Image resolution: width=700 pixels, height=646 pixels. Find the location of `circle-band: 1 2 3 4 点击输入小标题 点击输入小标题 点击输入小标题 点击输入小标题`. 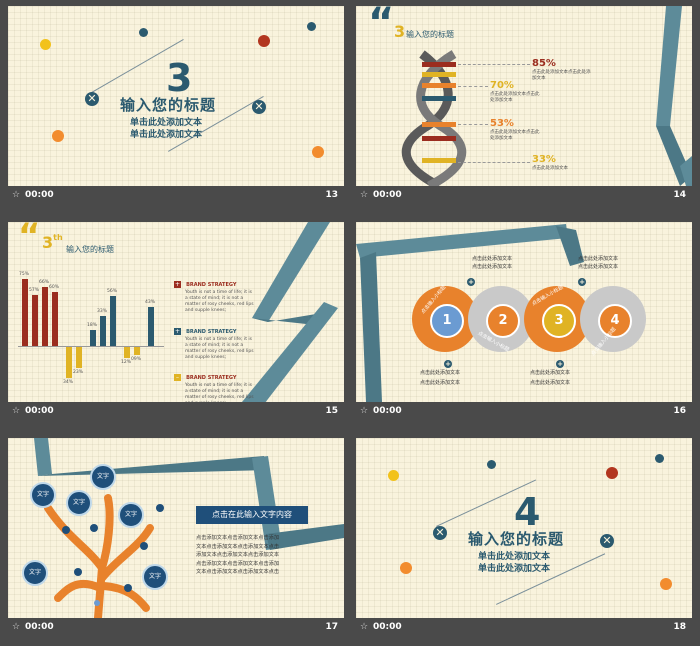

circle-band: 1 2 3 4 点击输入小标题 点击输入小标题 点击输入小标题 点击输入小标题 is located at coordinates (529, 320).